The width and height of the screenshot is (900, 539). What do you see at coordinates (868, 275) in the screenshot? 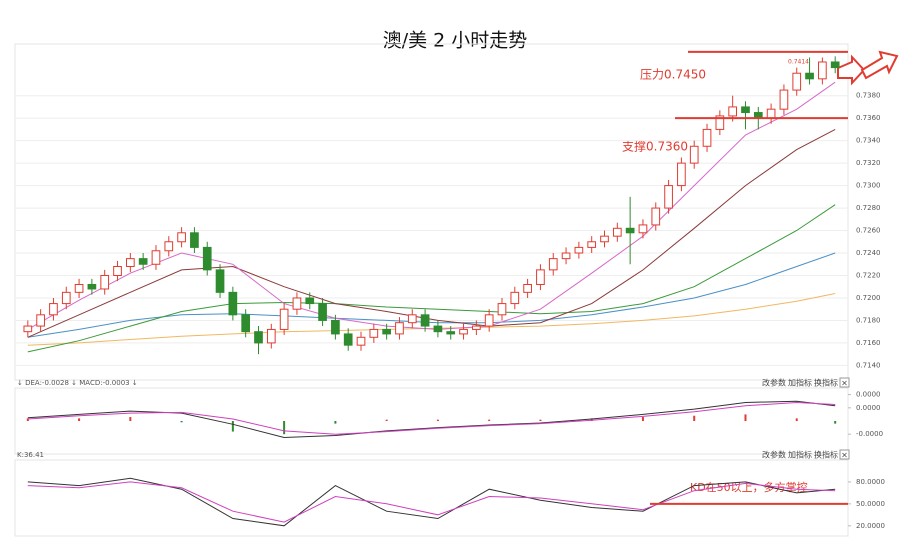
I see `y-tick-label: 0.7220` at bounding box center [868, 275].